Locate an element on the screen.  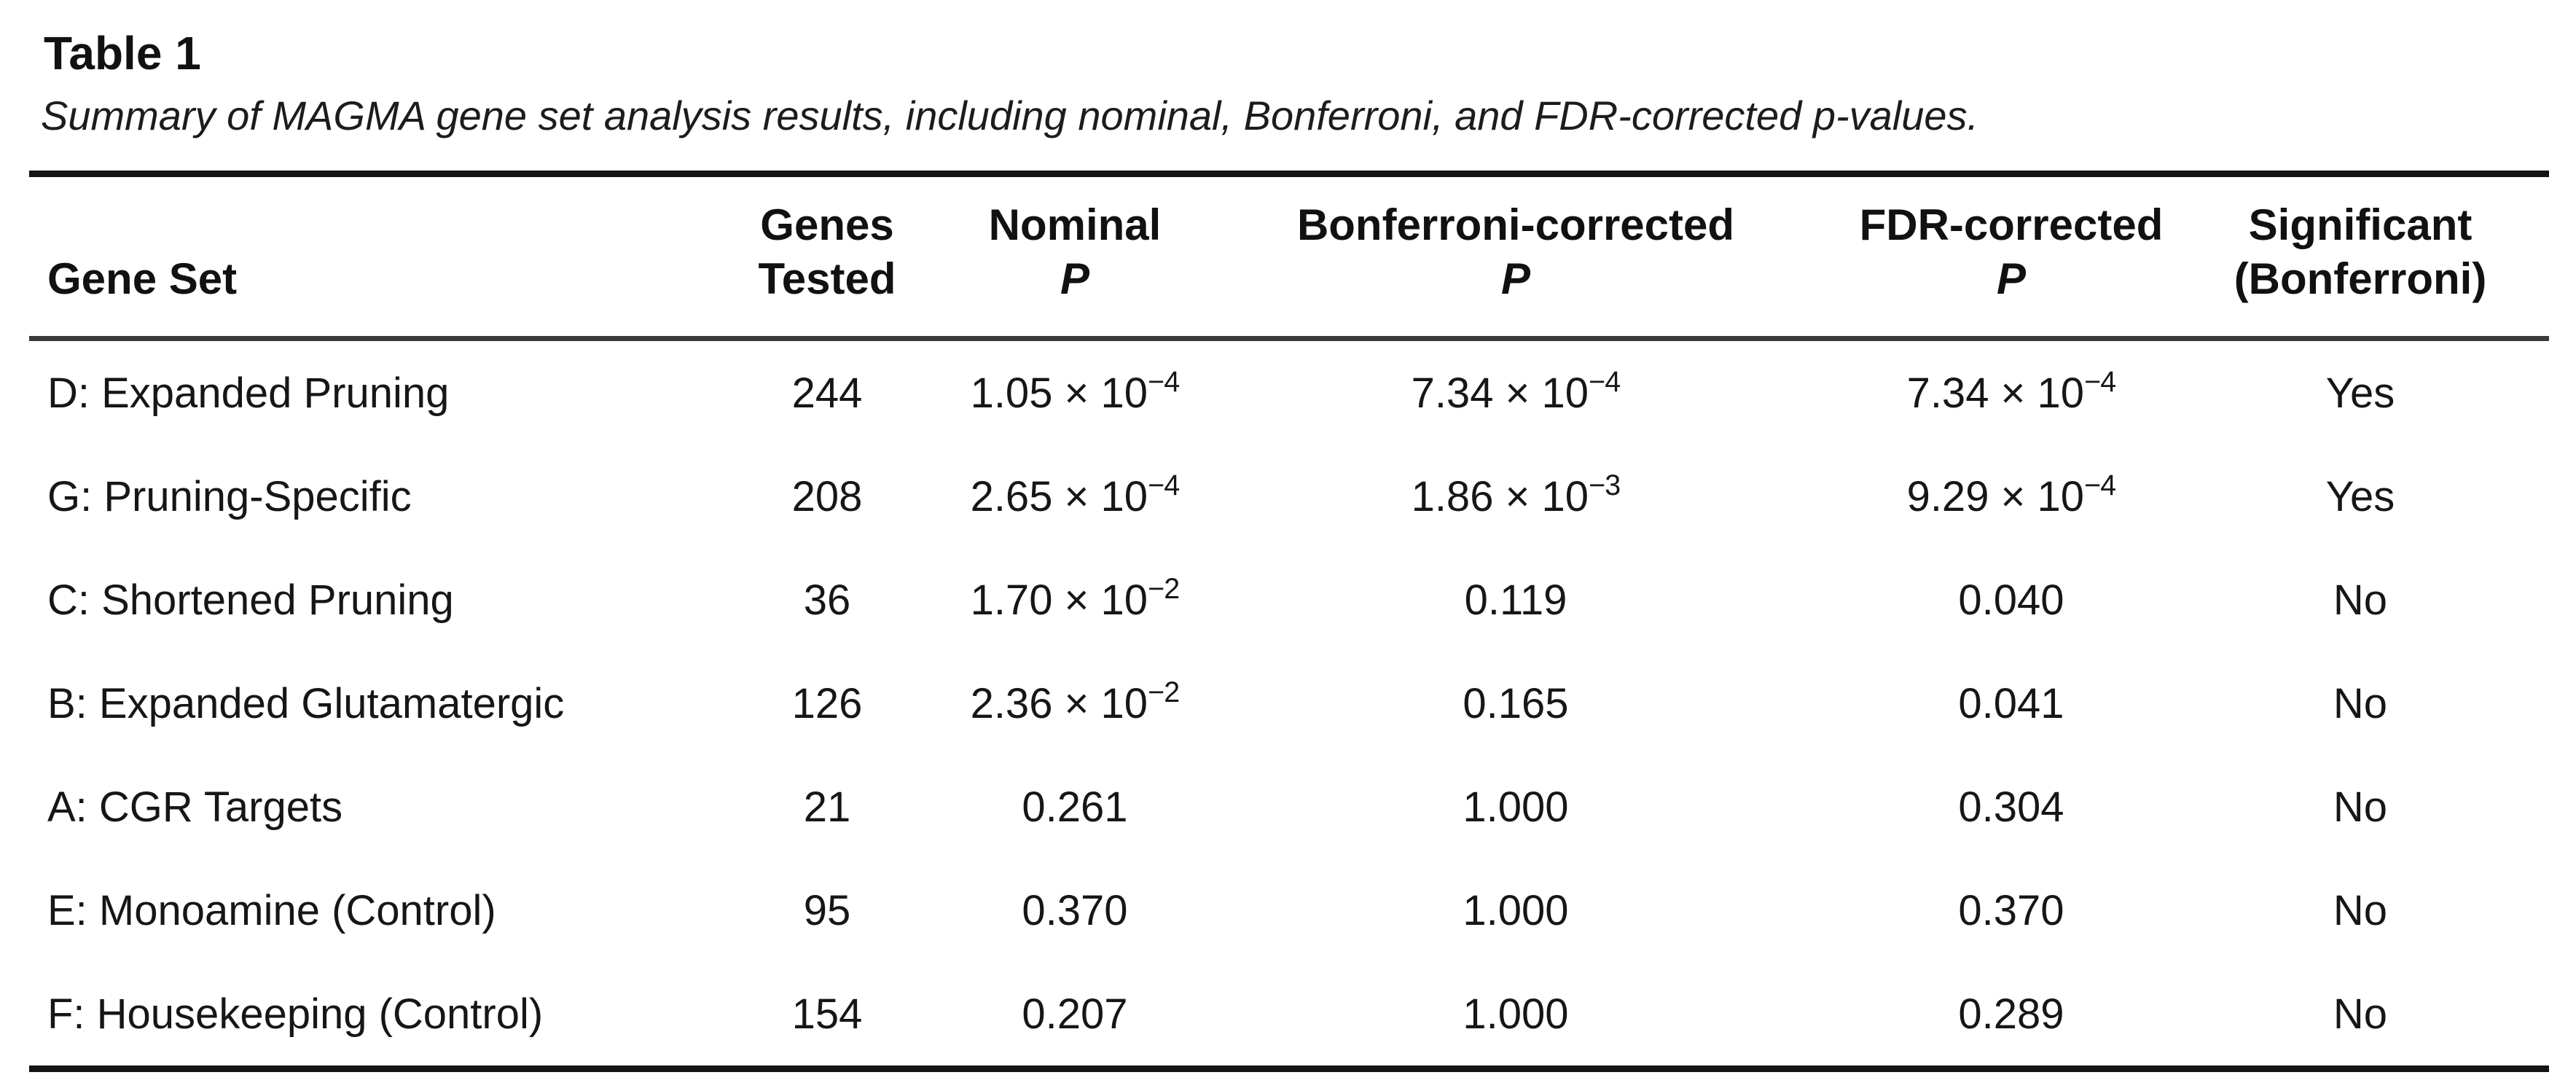
fdr-p-cell: 0.304 is located at coordinates (2011, 807).